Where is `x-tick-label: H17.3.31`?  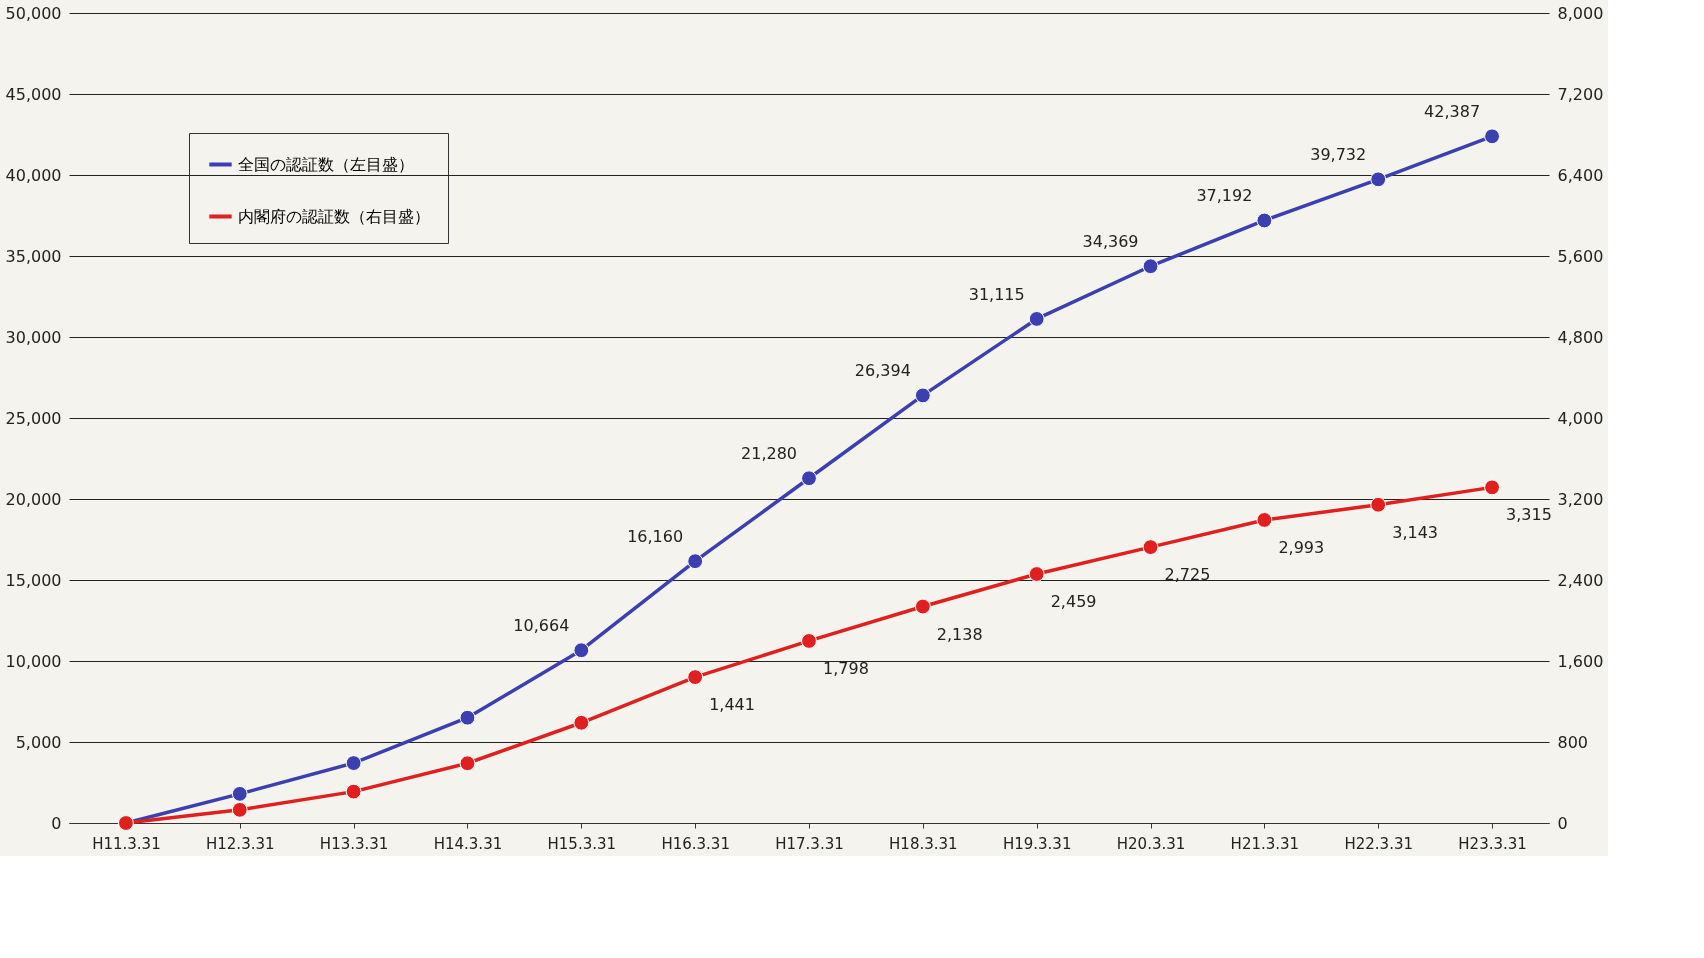 x-tick-label: H17.3.31 is located at coordinates (809, 843).